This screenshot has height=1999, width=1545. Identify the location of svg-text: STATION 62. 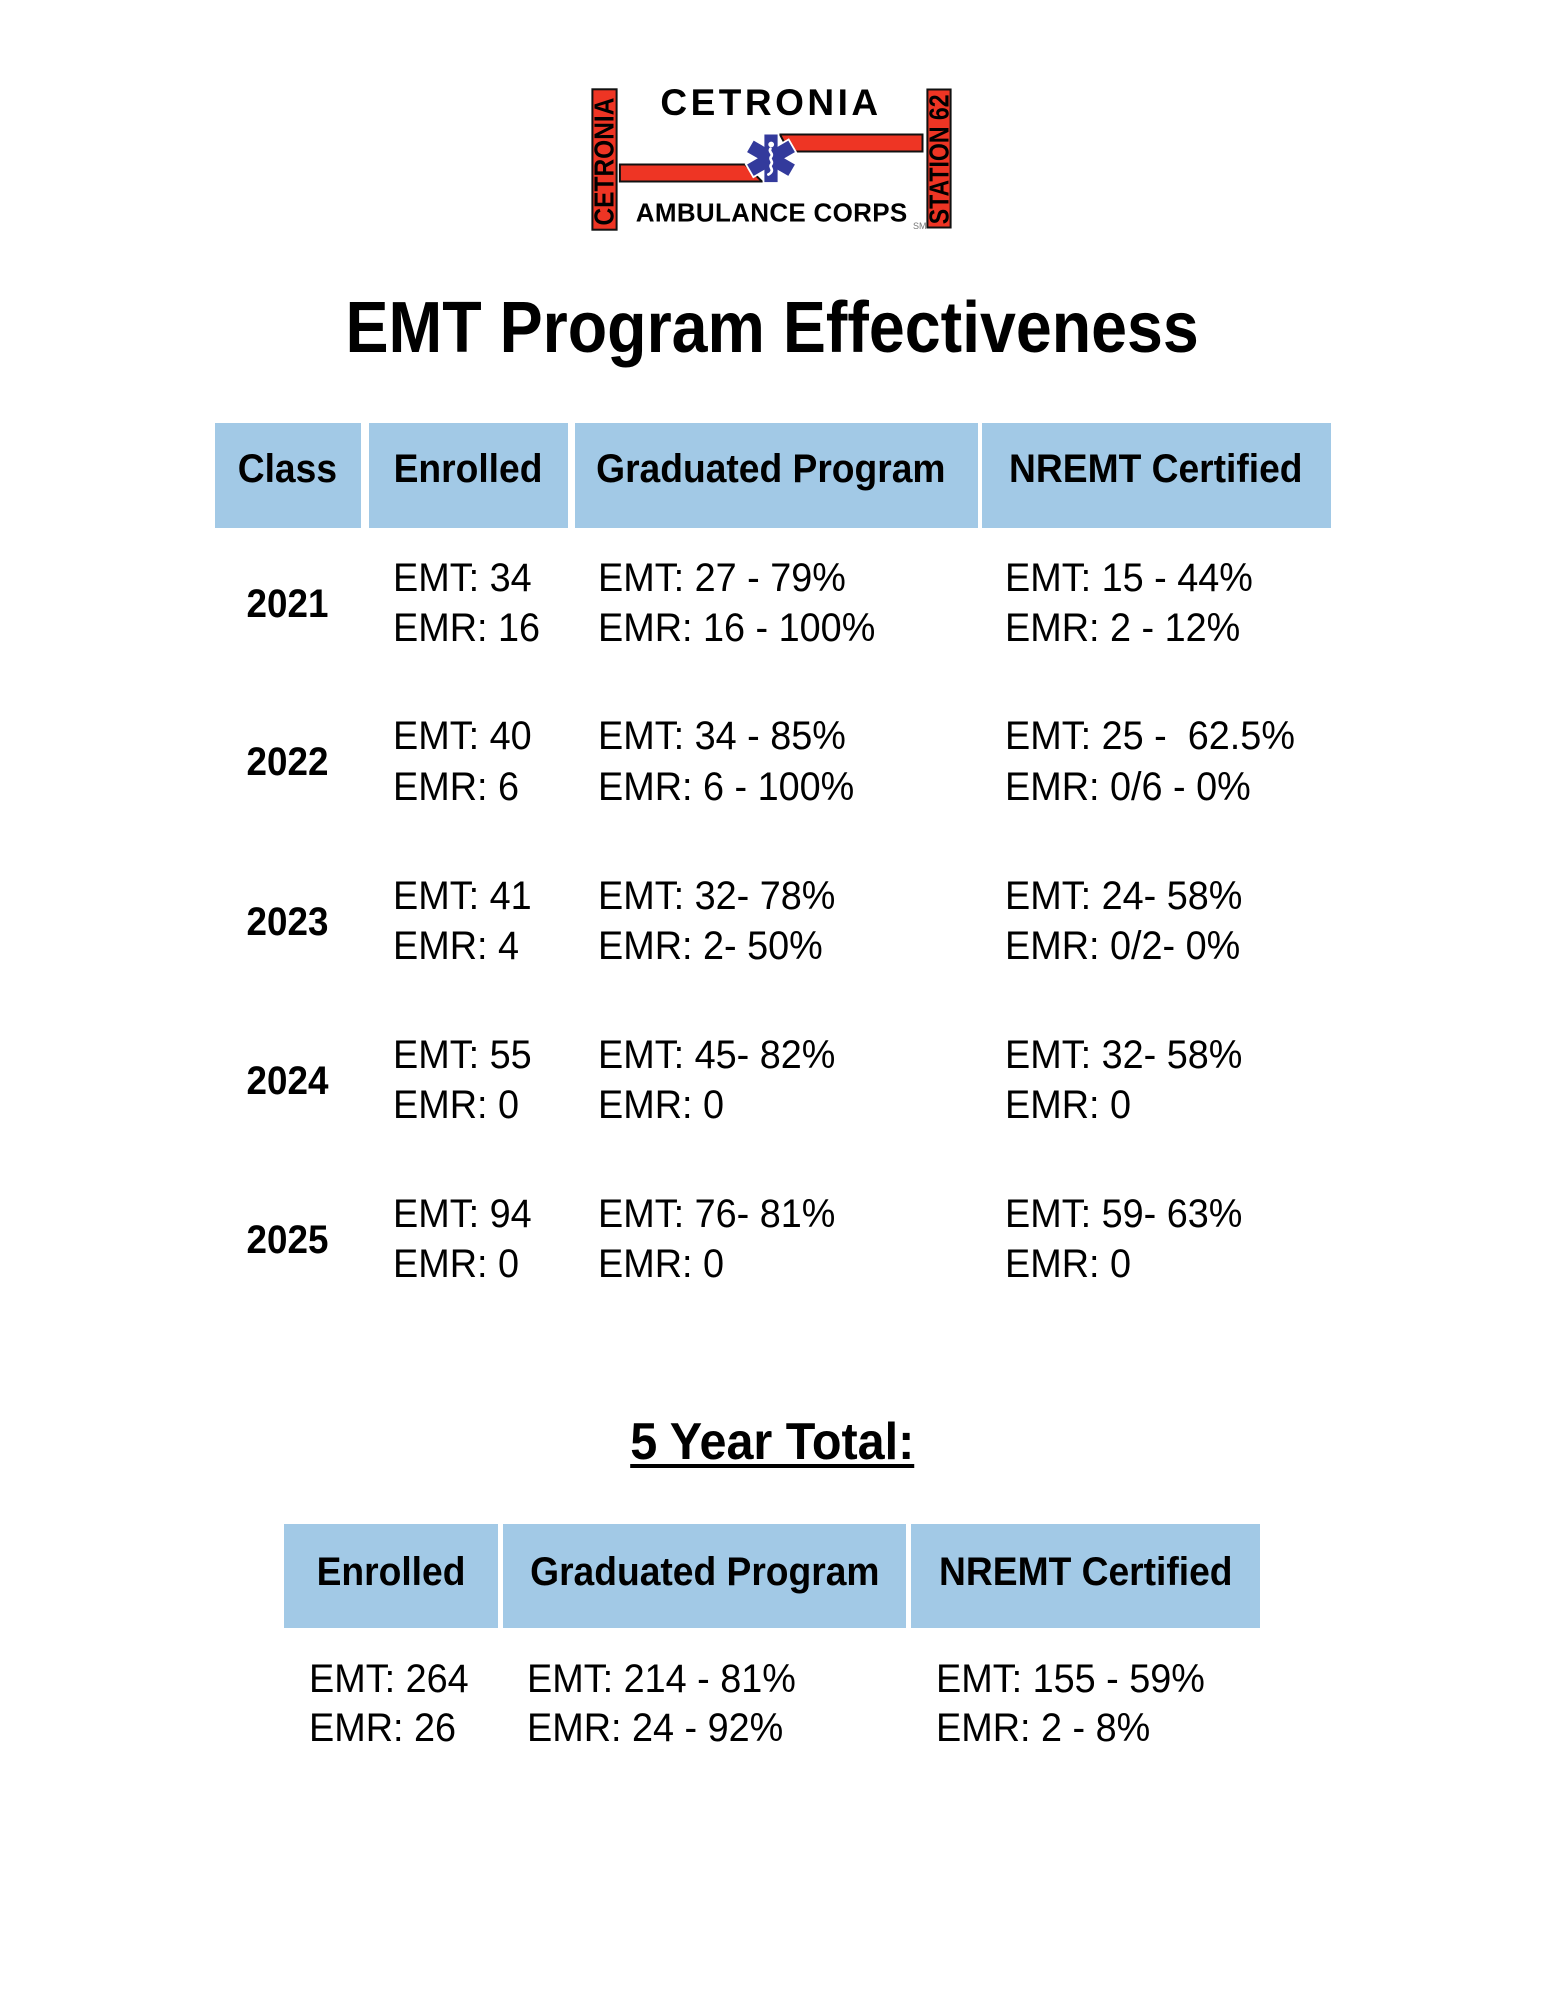
(938, 159).